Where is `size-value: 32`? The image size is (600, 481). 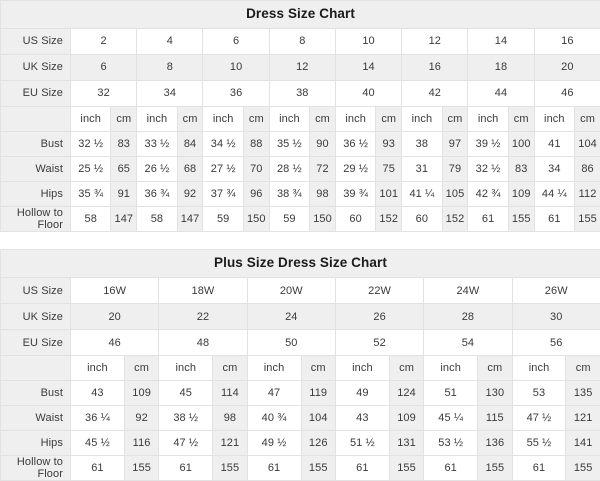
size-value: 32 is located at coordinates (103, 93).